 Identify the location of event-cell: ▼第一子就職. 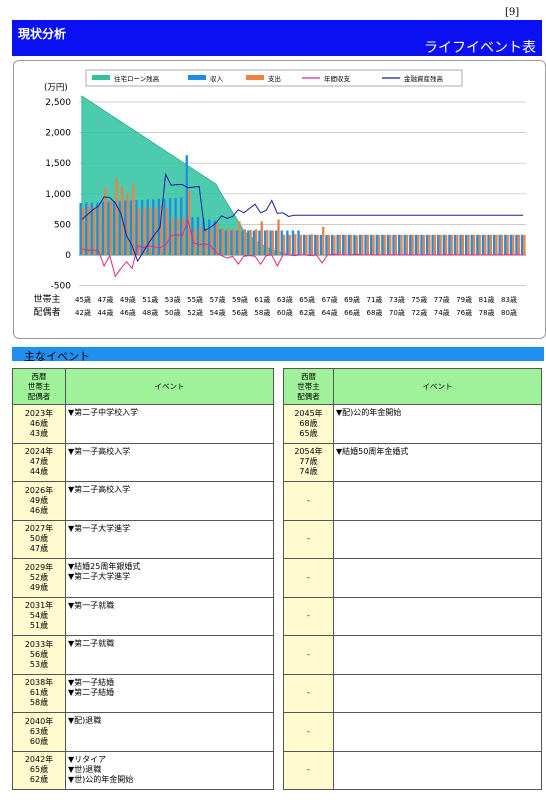
(169, 616).